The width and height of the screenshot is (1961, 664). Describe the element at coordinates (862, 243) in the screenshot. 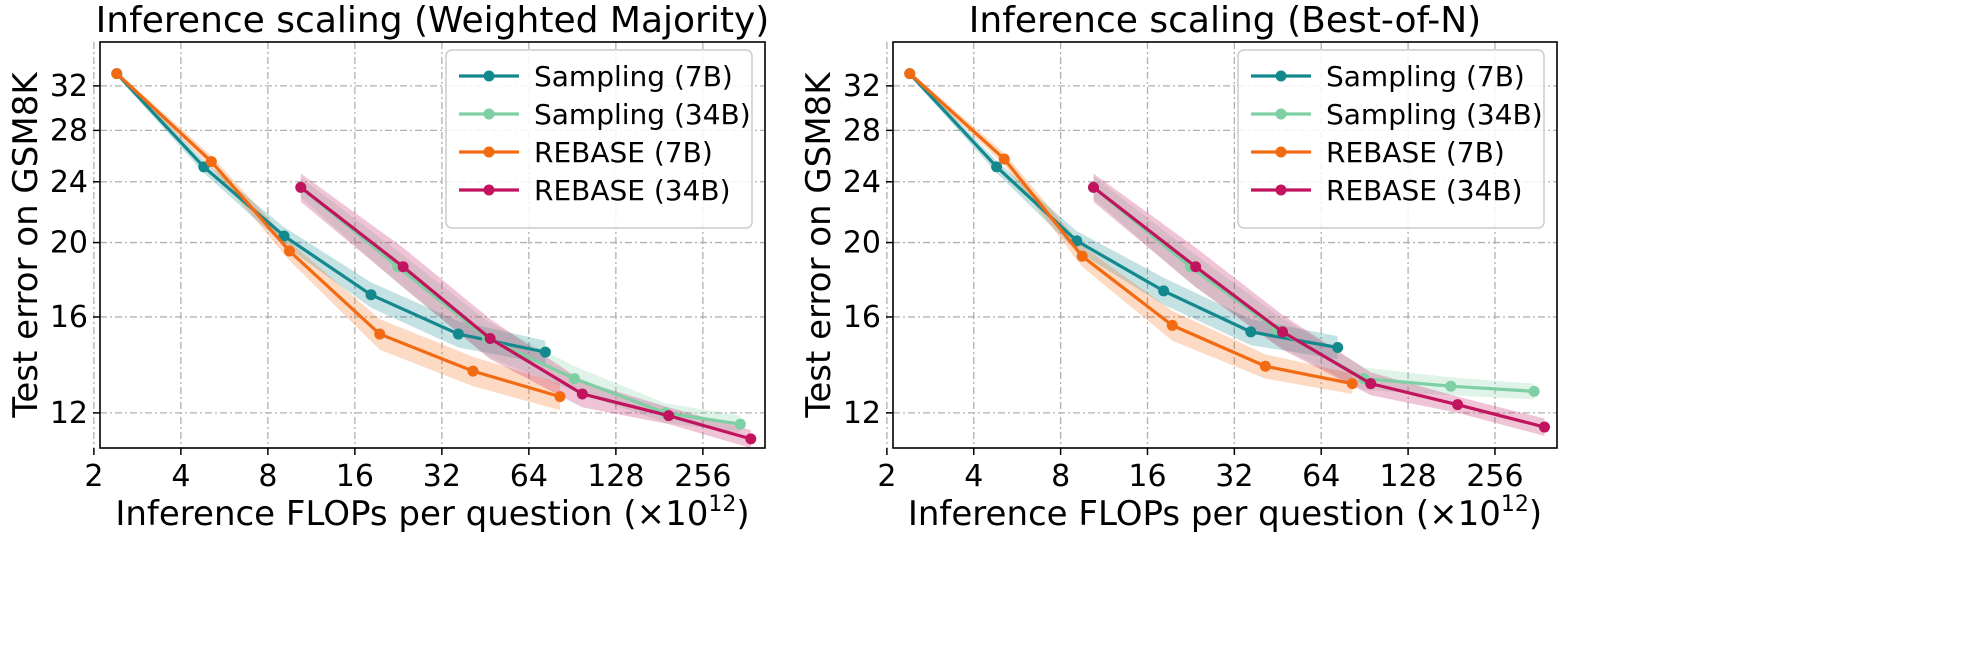

I see `y-tick-label: 20` at that location.